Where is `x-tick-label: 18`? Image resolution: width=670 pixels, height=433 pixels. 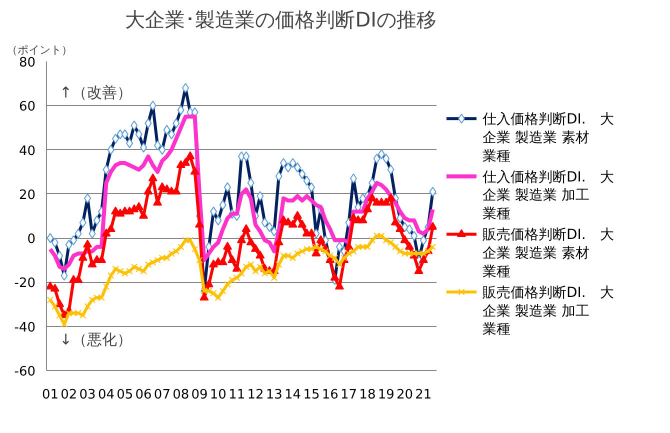
x-tick-label: 18 is located at coordinates (367, 395).